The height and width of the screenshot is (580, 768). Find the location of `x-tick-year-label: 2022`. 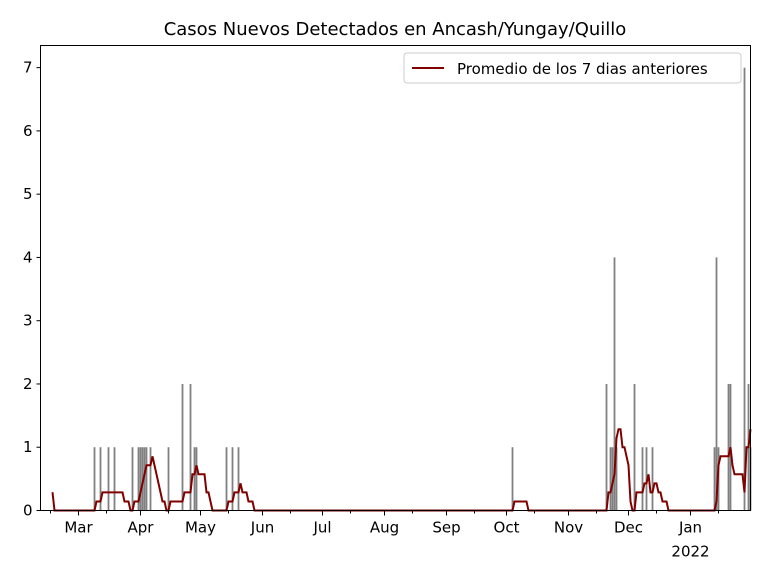

x-tick-year-label: 2022 is located at coordinates (690, 552).